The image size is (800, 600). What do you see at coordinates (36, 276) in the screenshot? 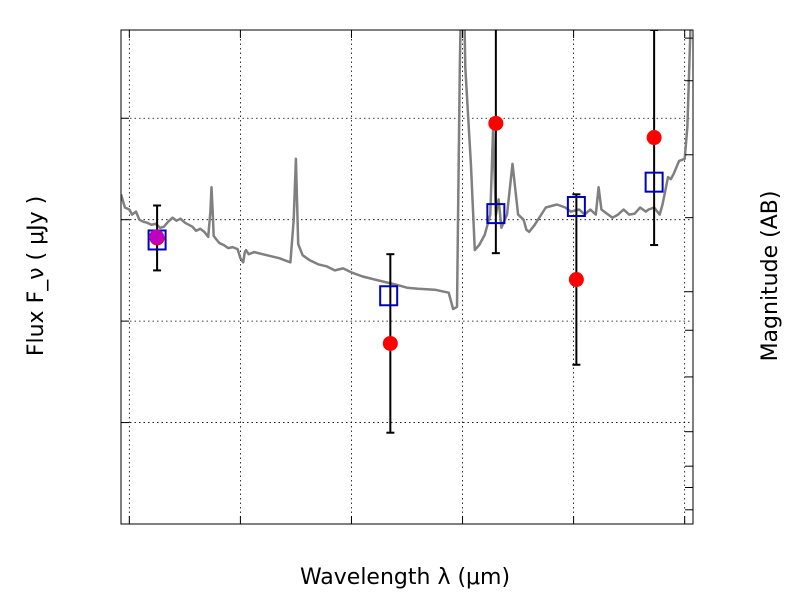
I see `y-axis-label: Flux F_ν ( μJy )` at bounding box center [36, 276].